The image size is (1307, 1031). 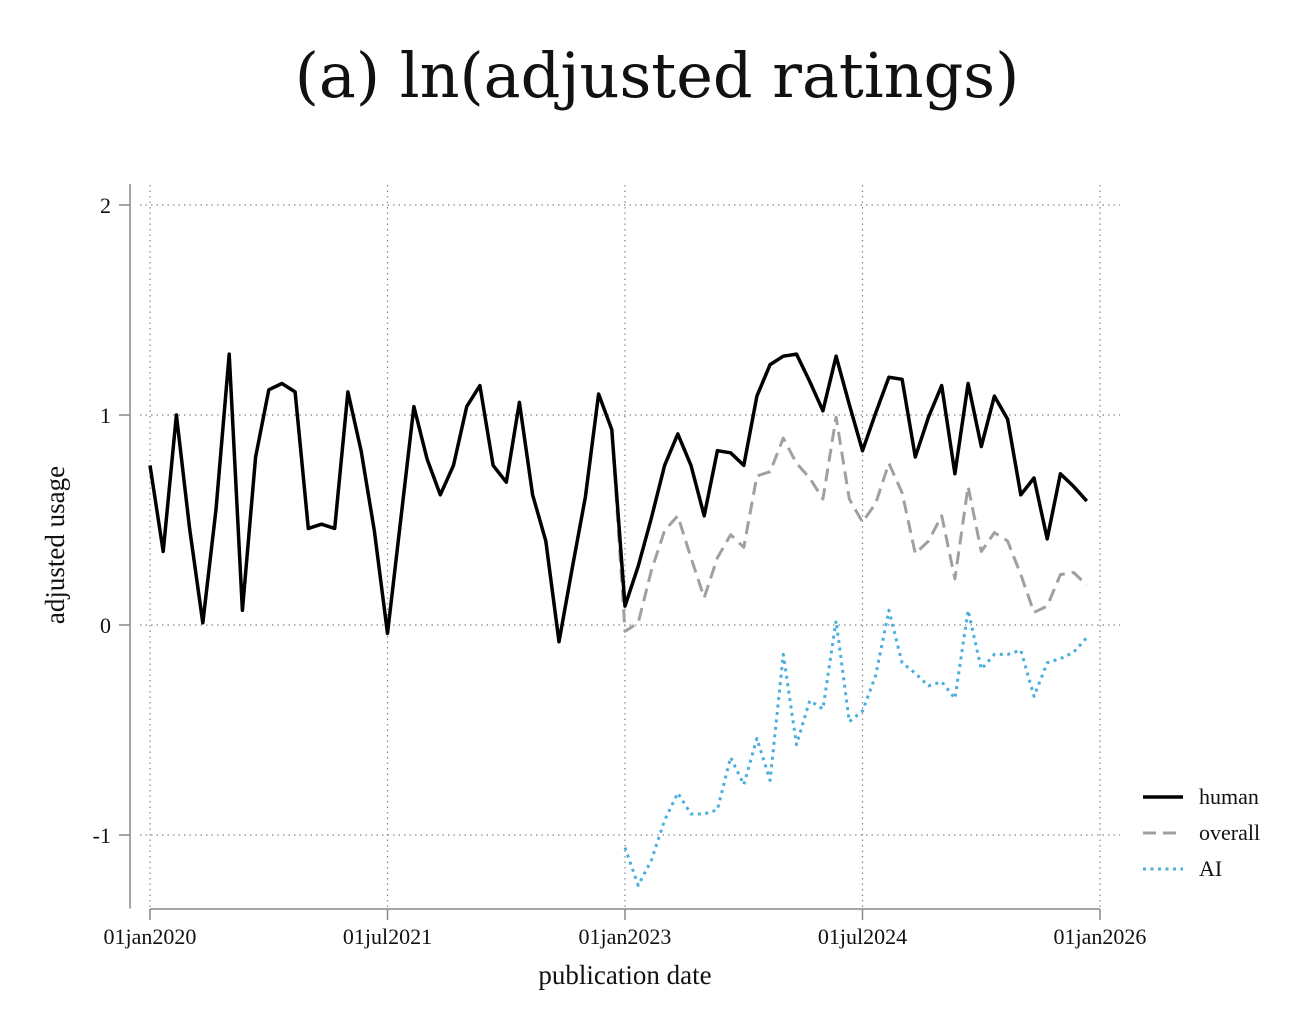 What do you see at coordinates (105, 415) in the screenshot?
I see `y-tick-label: 1` at bounding box center [105, 415].